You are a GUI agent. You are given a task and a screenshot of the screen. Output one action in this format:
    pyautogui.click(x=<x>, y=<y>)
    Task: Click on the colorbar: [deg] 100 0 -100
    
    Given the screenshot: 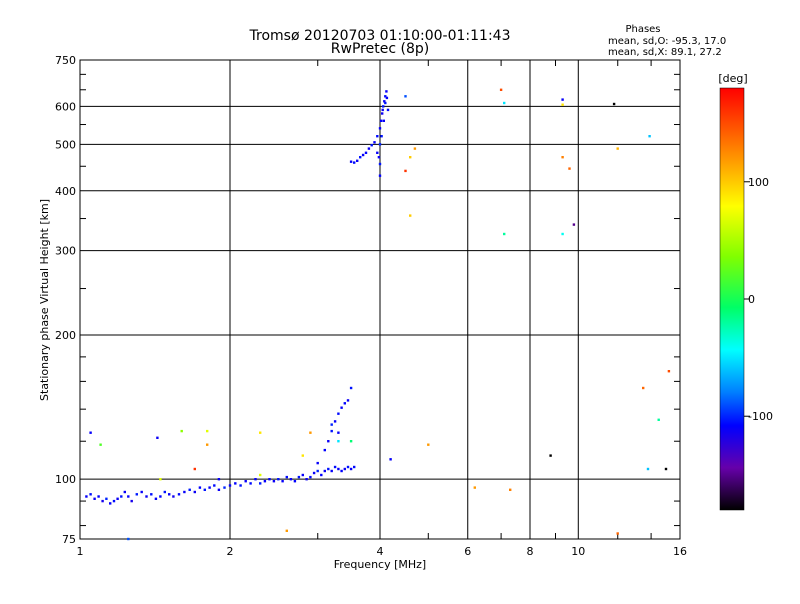 What is the action you would take?
    pyautogui.click(x=745, y=291)
    